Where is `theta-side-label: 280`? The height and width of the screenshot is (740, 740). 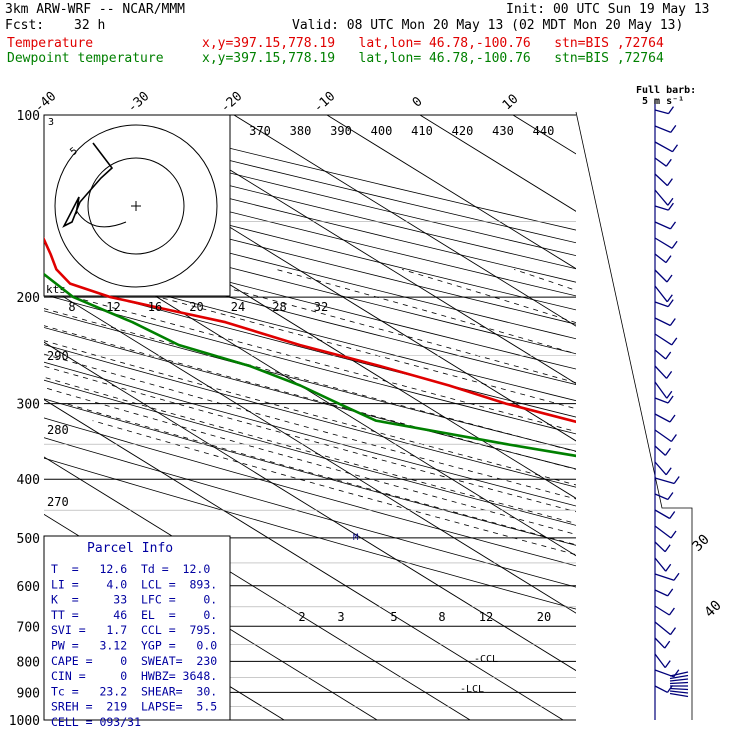
theta-side-label: 280 is located at coordinates (58, 430).